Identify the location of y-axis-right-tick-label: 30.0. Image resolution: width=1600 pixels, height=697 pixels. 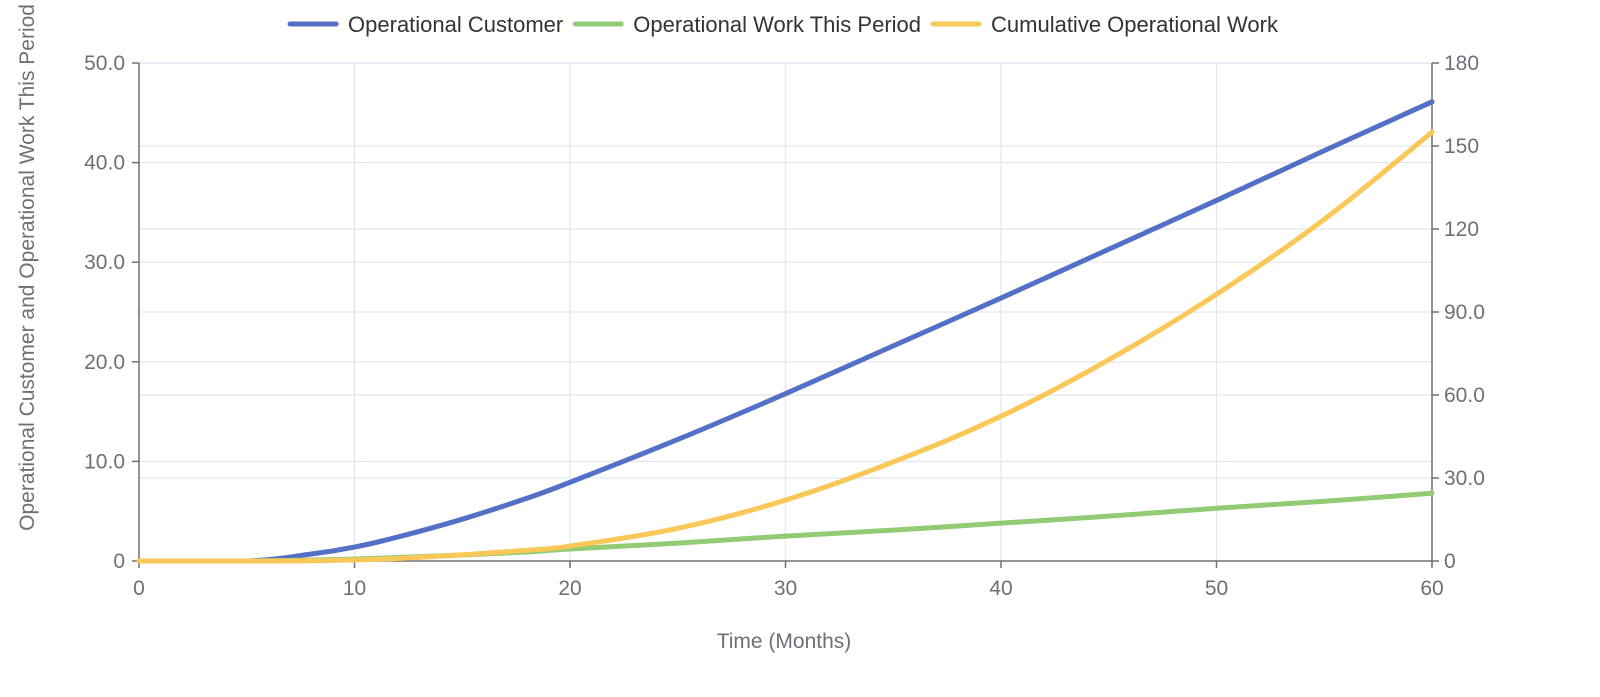
(1464, 478).